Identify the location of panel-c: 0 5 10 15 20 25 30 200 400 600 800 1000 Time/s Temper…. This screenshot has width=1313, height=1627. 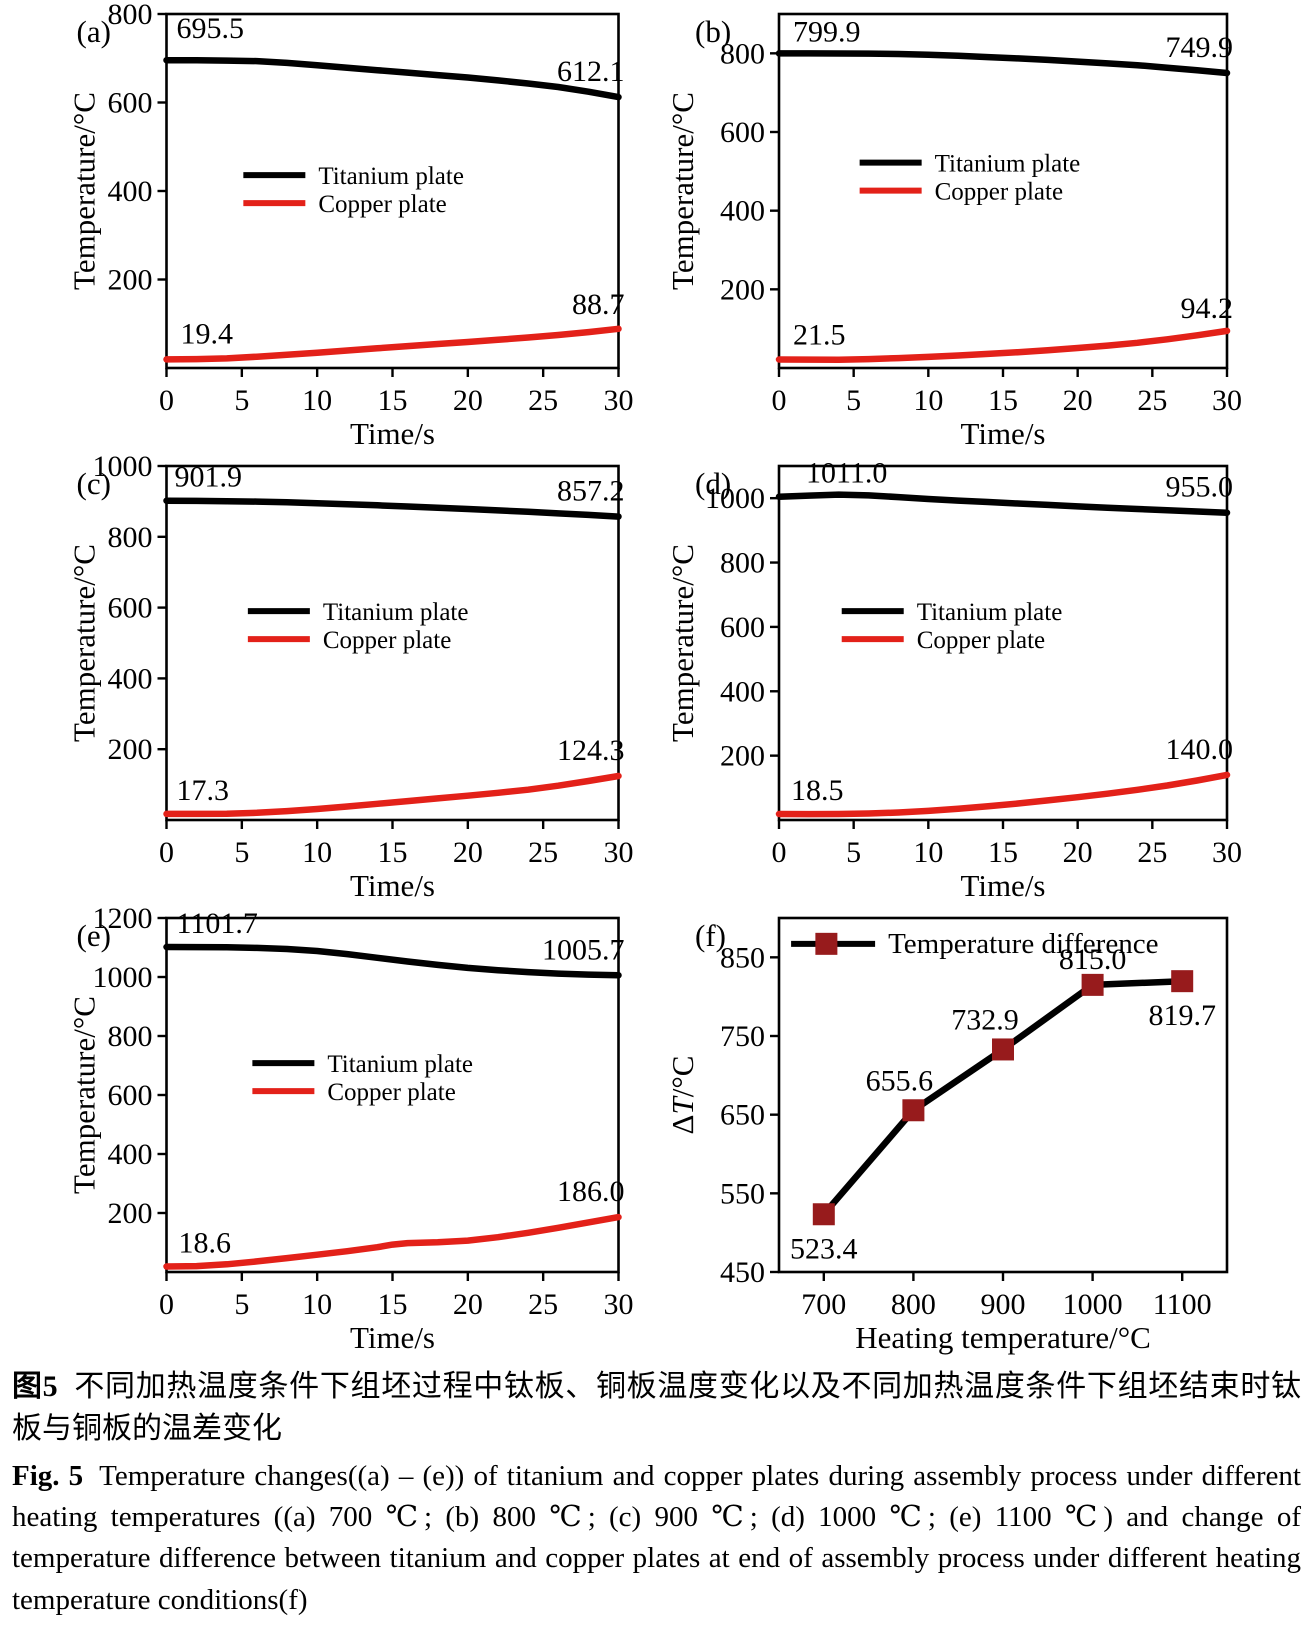
(328, 678).